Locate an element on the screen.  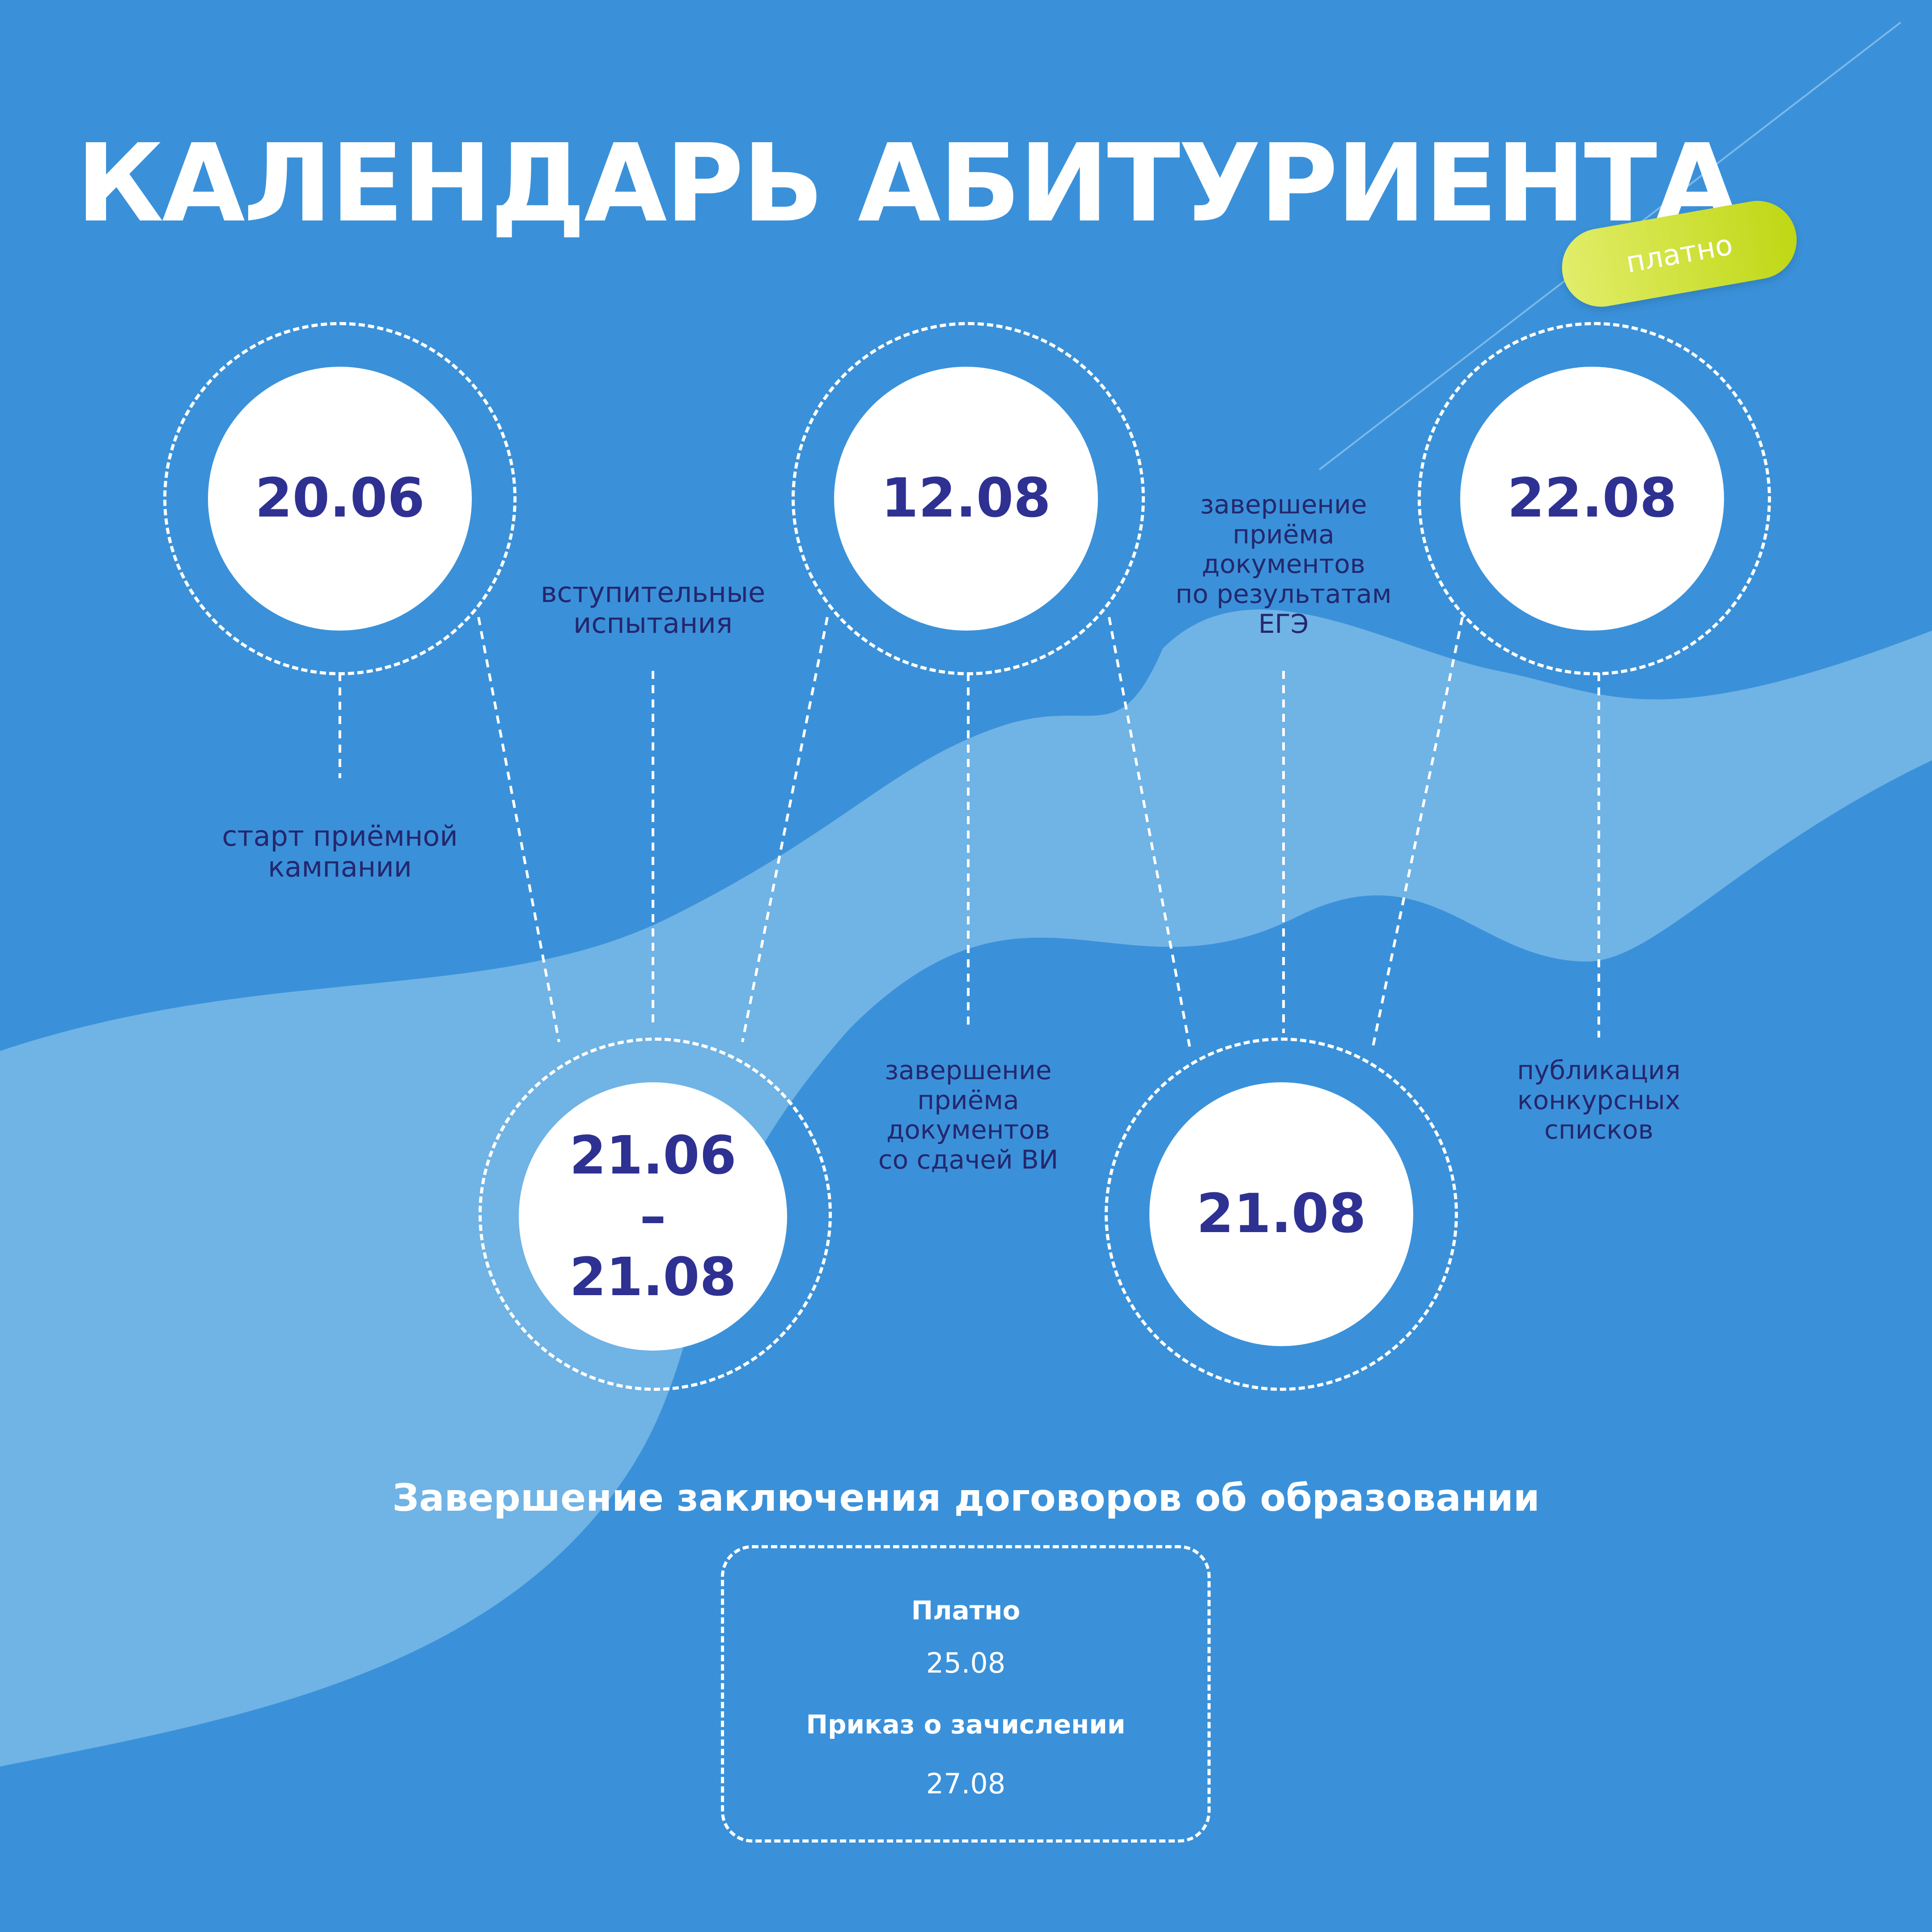
date-competitive-lists: 22.08 is located at coordinates (1592, 499).